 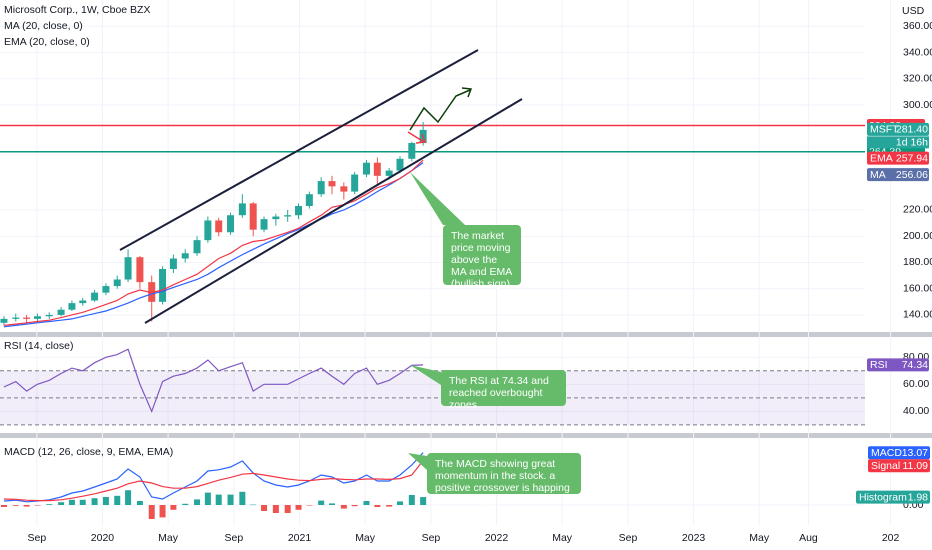 I want to click on y-tick-label: 300.00, so click(x=917, y=105).